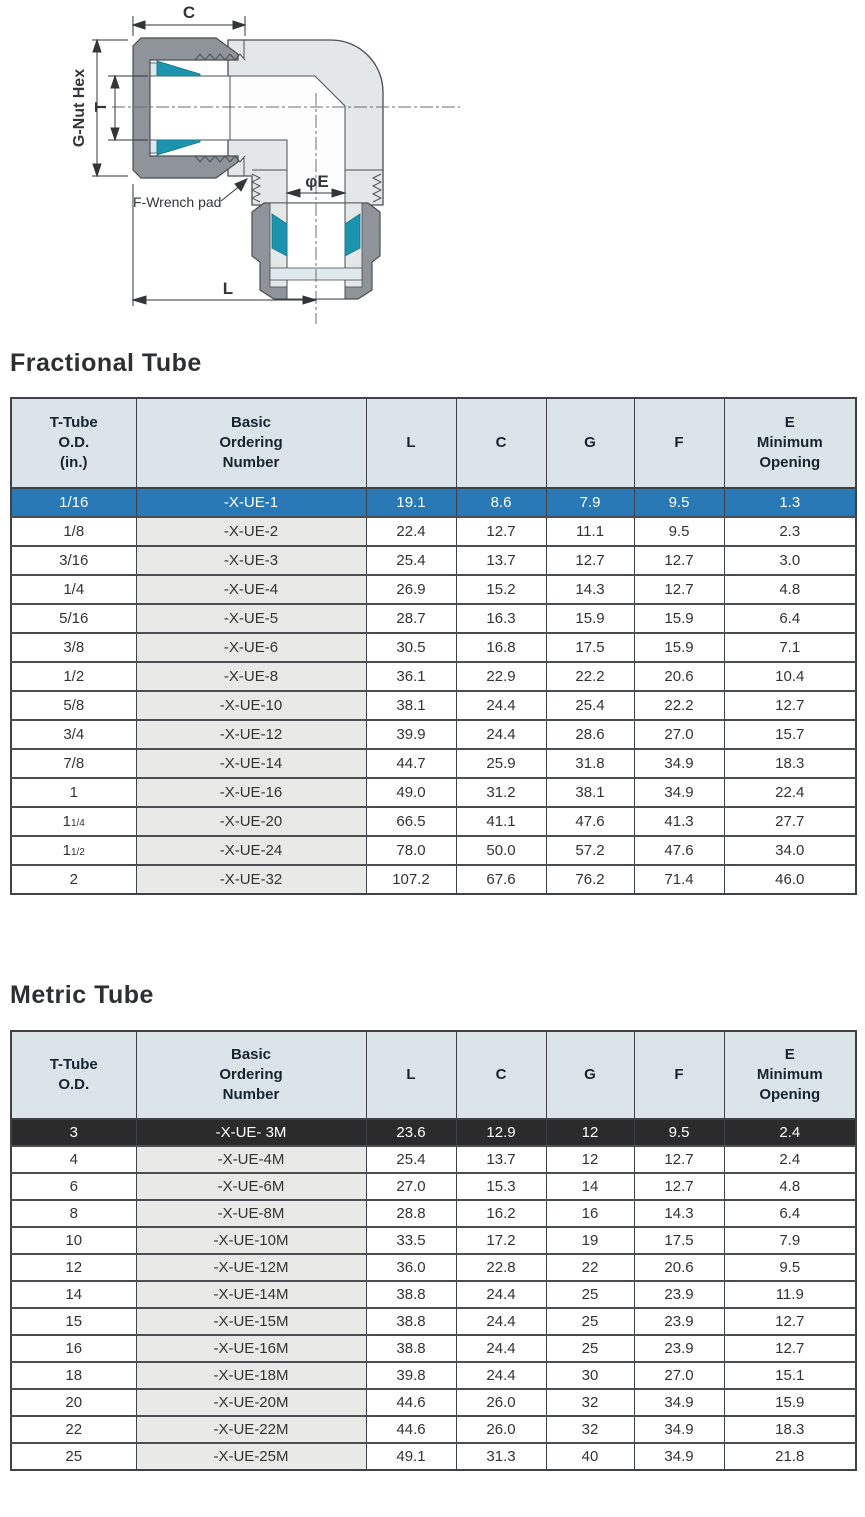  I want to click on dimension-value-cell: 2.4, so click(790, 1159).